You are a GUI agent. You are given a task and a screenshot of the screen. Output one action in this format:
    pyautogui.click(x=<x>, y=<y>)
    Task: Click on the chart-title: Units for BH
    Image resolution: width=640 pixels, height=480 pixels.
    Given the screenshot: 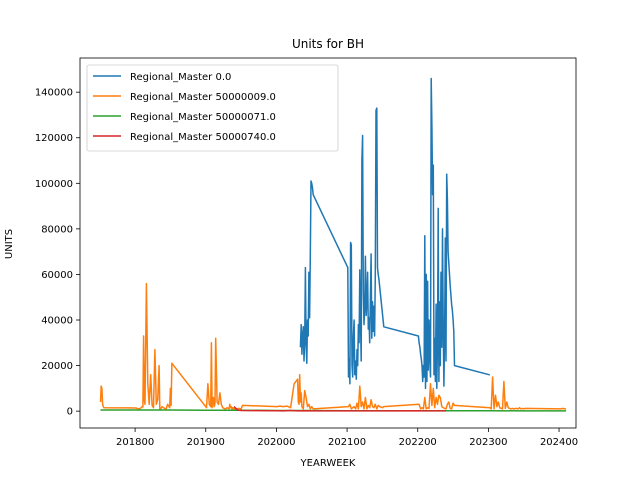 What is the action you would take?
    pyautogui.click(x=328, y=44)
    